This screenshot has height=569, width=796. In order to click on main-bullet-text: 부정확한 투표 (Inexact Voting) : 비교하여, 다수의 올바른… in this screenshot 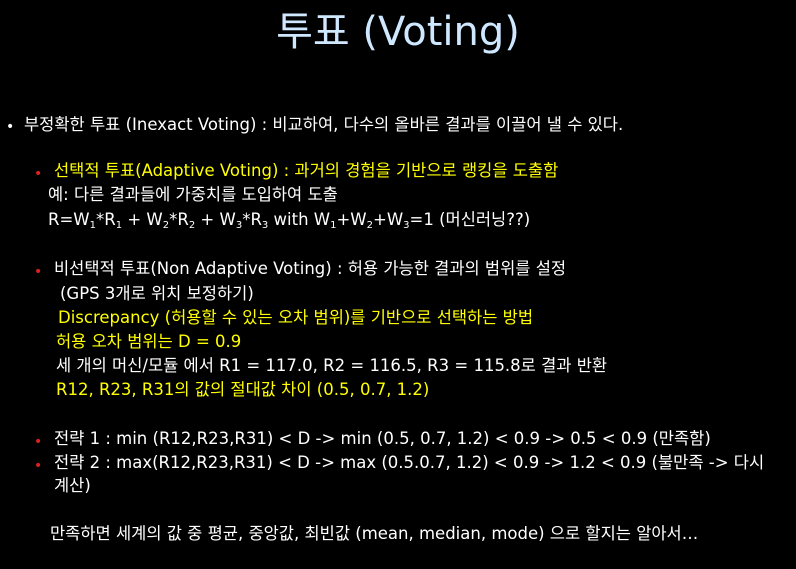, I will do `click(324, 124)`.